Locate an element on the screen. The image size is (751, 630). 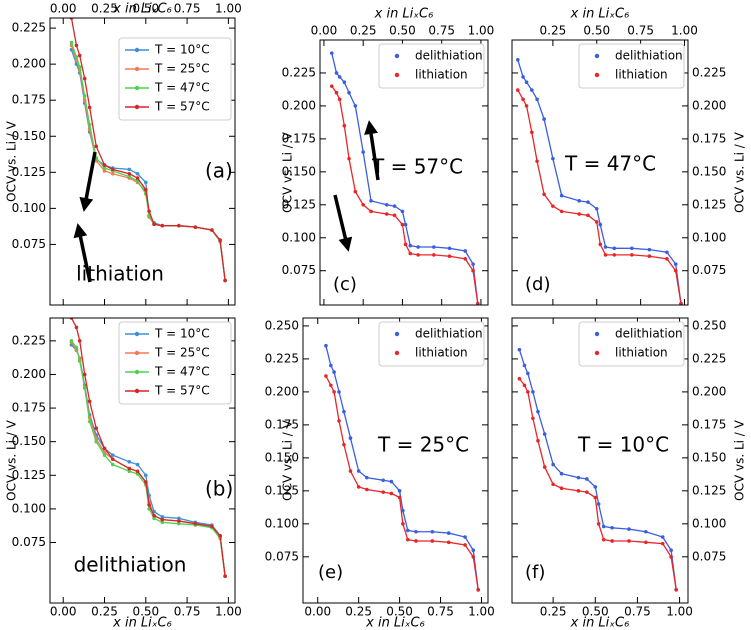
annotation: T = 10°C is located at coordinates (623, 445).